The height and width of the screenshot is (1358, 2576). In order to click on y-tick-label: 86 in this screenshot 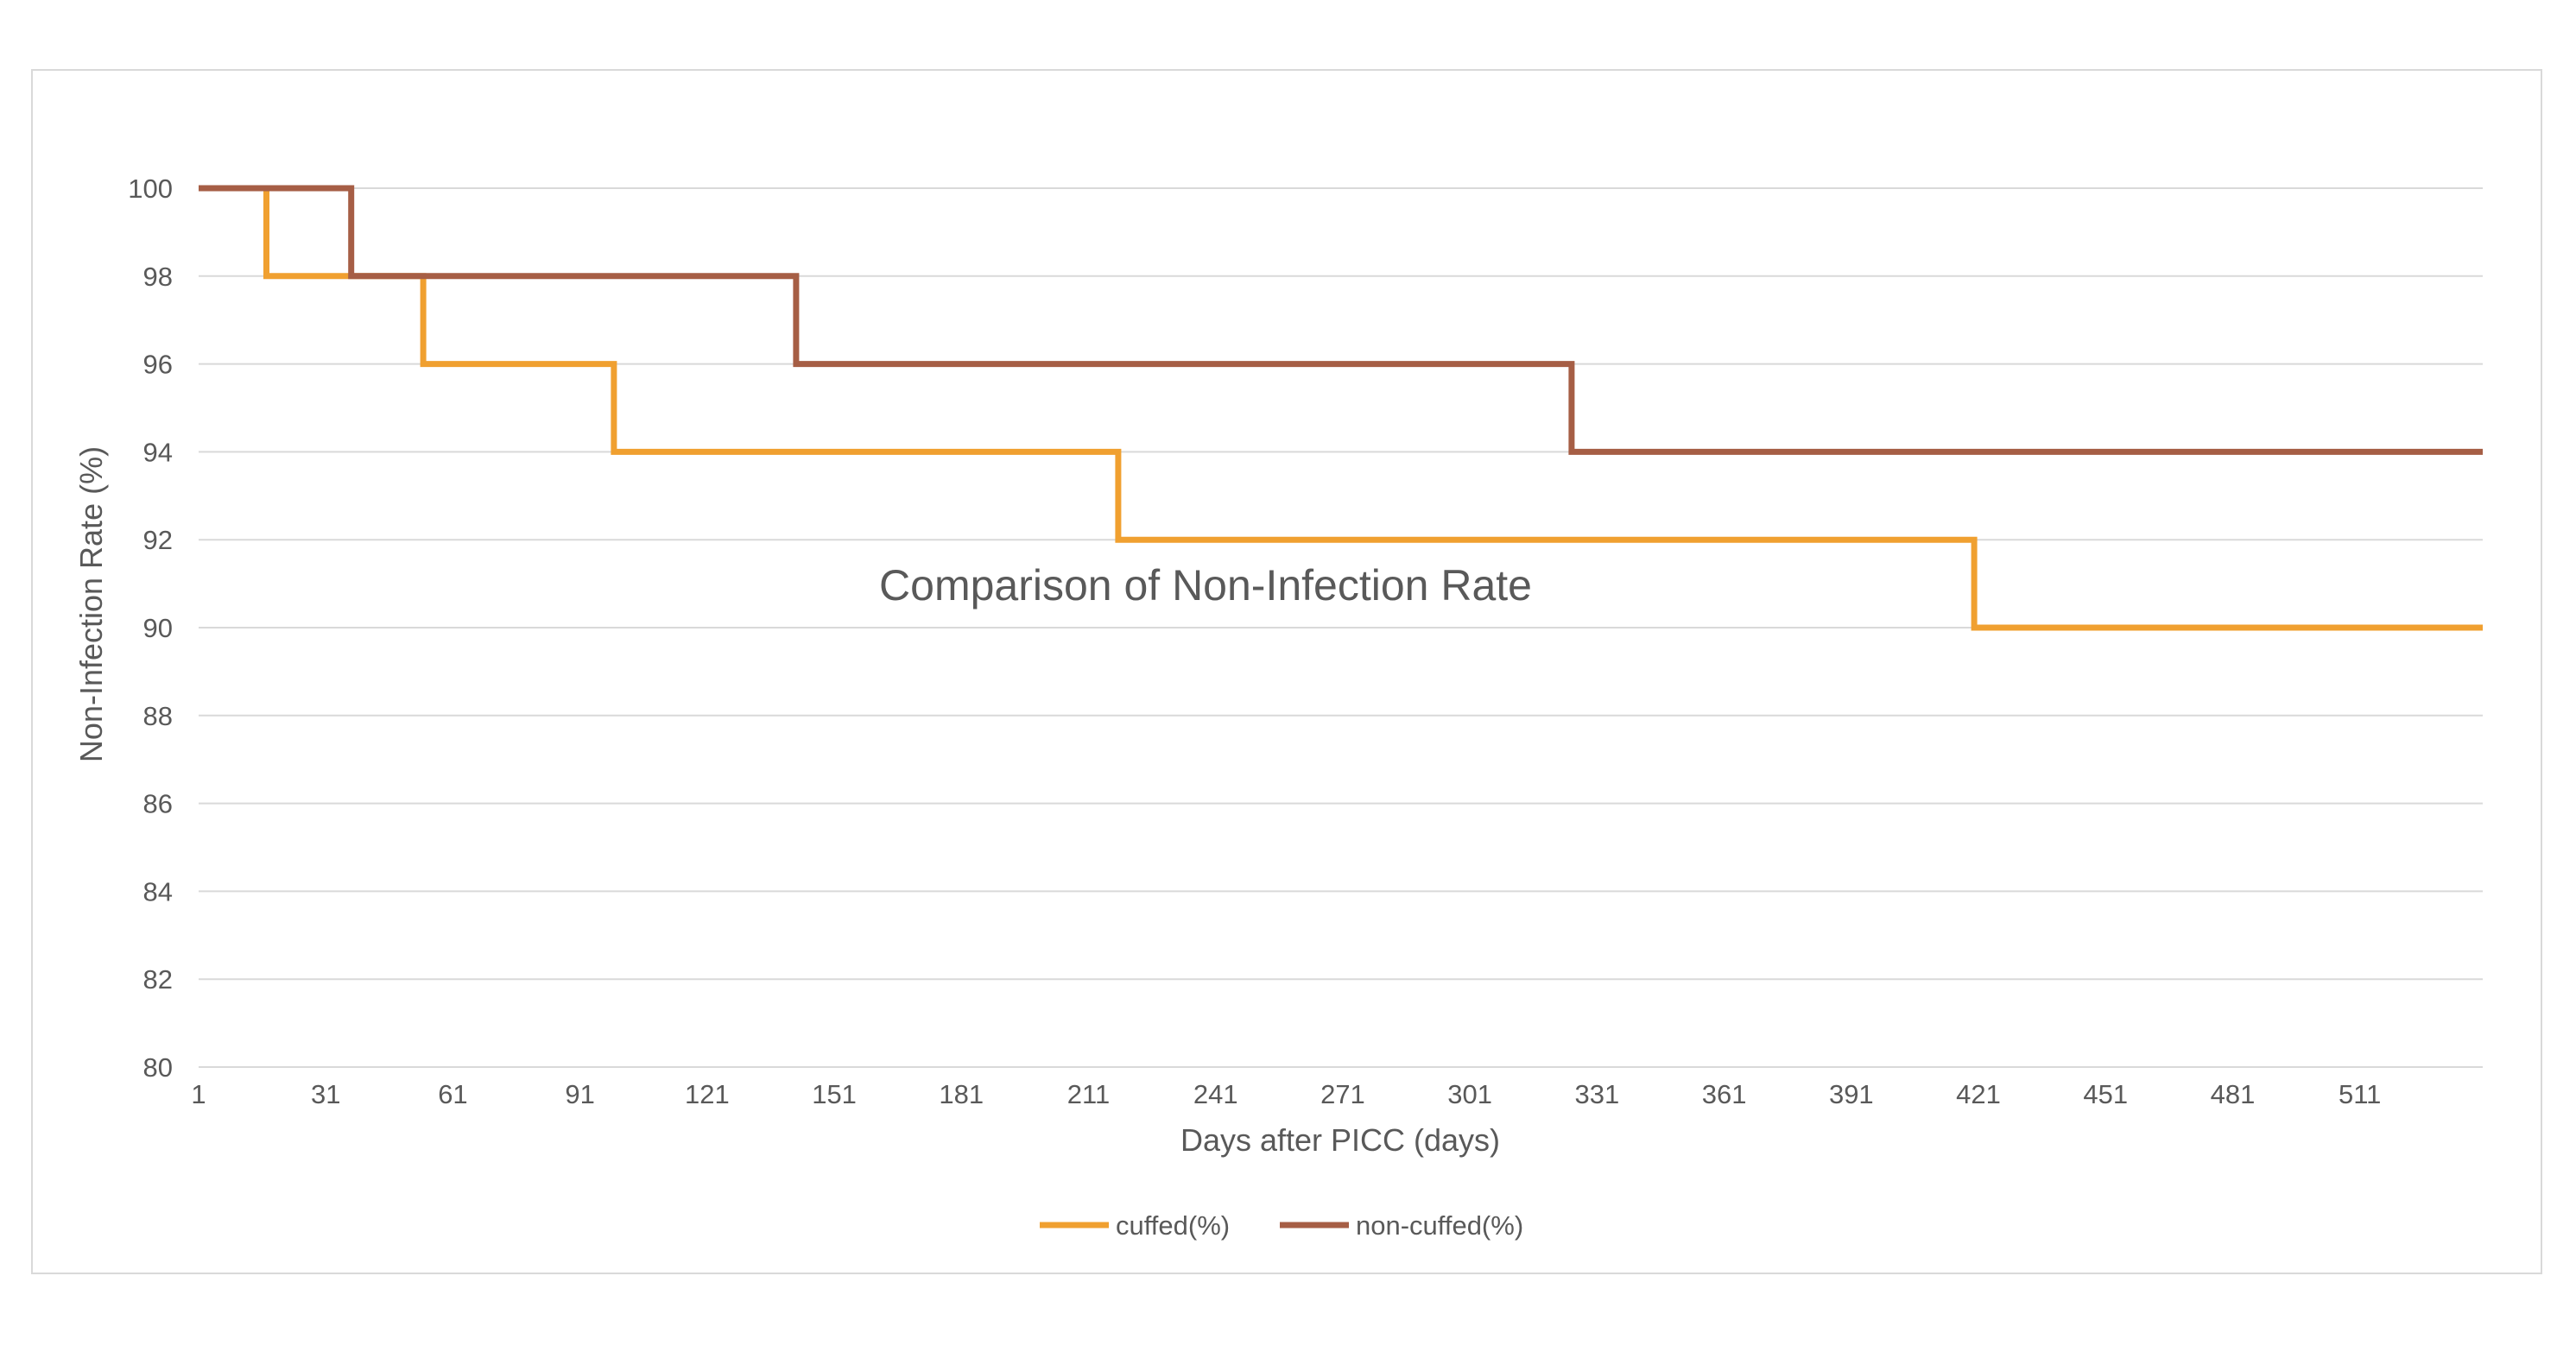, I will do `click(158, 804)`.